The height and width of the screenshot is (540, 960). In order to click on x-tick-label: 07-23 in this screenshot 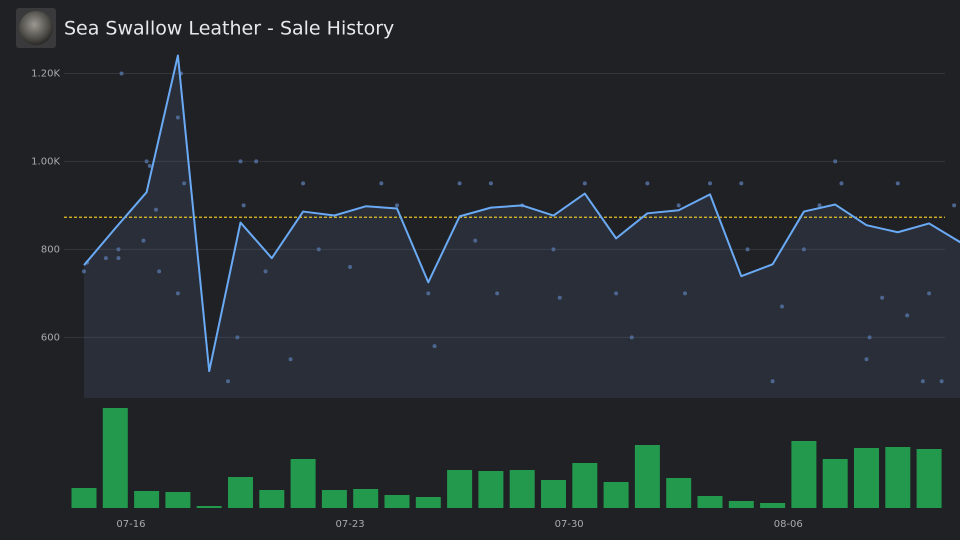, I will do `click(350, 524)`.